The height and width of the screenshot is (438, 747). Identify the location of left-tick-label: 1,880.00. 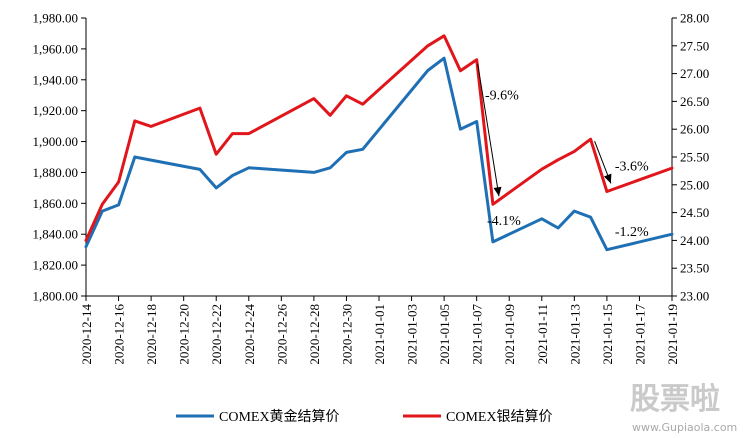
(56, 172).